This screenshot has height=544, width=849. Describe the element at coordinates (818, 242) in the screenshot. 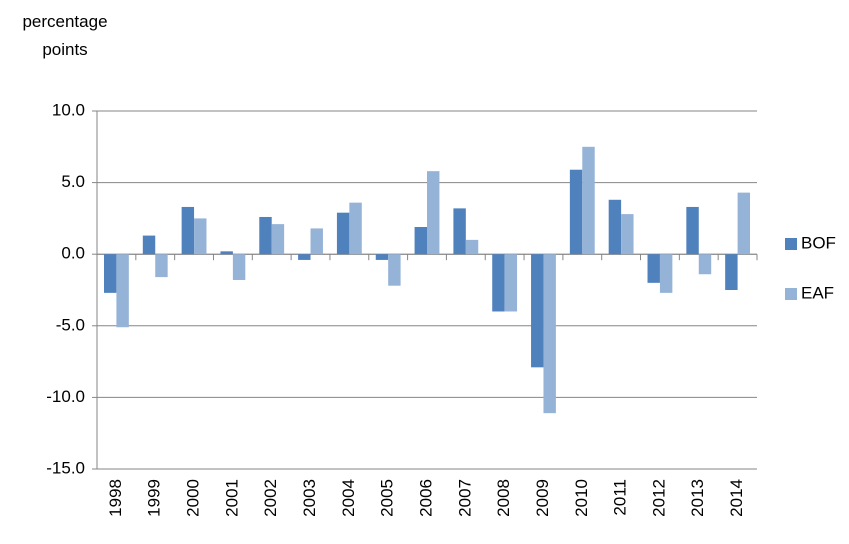

I see `legend-label: BOF` at that location.